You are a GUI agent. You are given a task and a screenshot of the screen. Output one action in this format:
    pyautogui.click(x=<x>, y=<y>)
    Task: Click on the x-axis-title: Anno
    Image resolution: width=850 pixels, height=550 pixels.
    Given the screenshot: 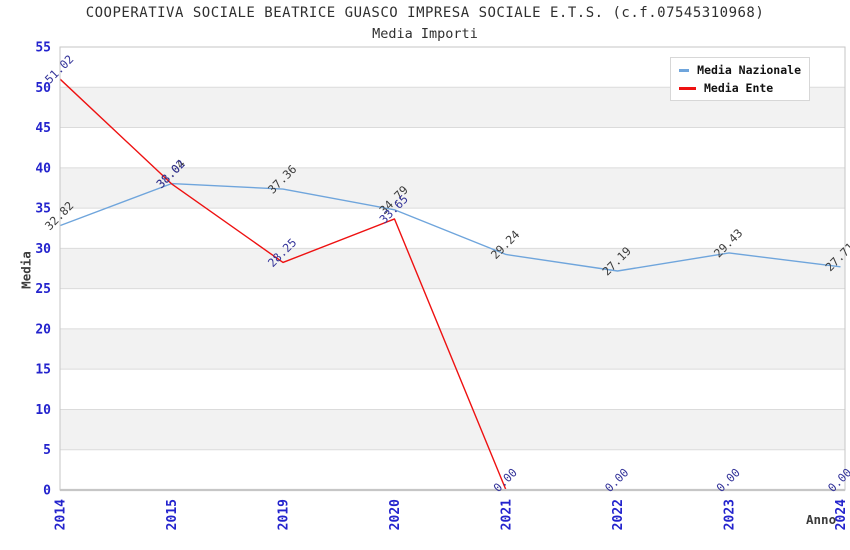 What is the action you would take?
    pyautogui.click(x=821, y=519)
    